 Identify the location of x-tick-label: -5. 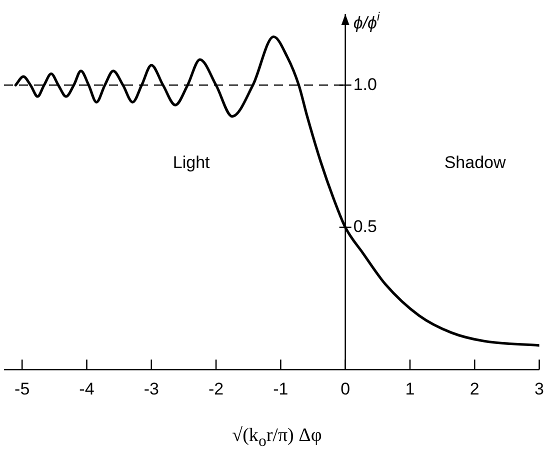
(22, 388).